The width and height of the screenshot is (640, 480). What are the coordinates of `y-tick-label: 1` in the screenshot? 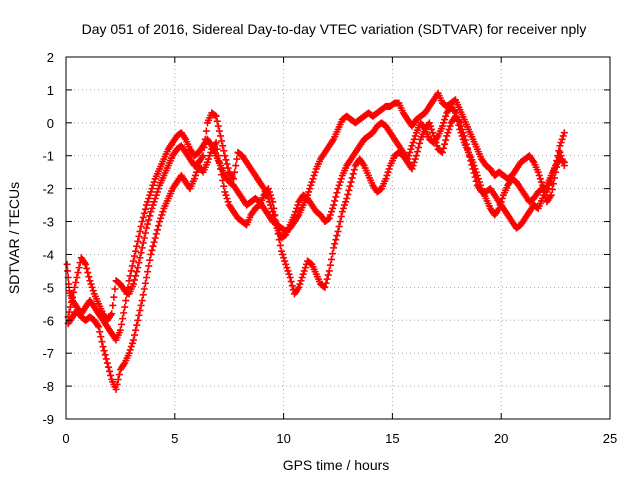 It's located at (50, 90).